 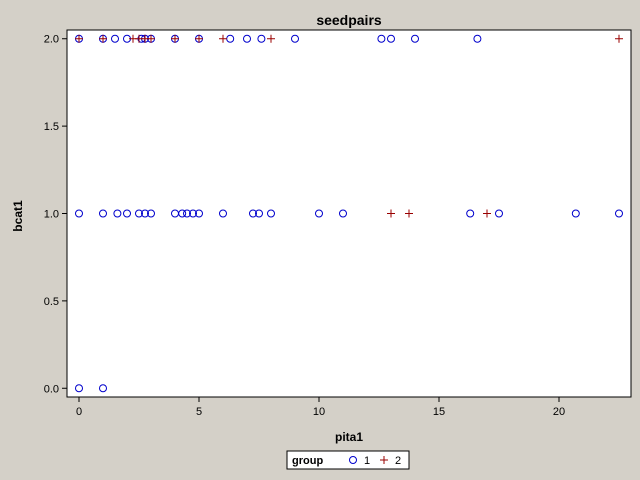 I want to click on x-tick-label: 20, so click(x=559, y=412).